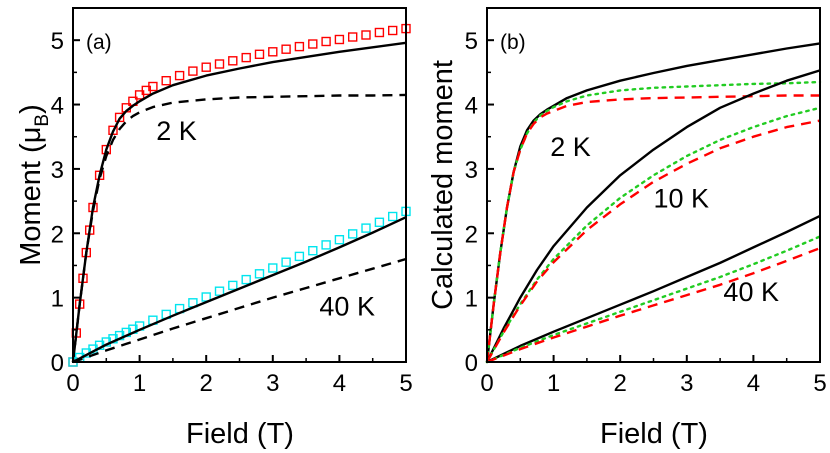 The width and height of the screenshot is (830, 453). I want to click on panel-b-x-tick-label: 0, so click(486, 383).